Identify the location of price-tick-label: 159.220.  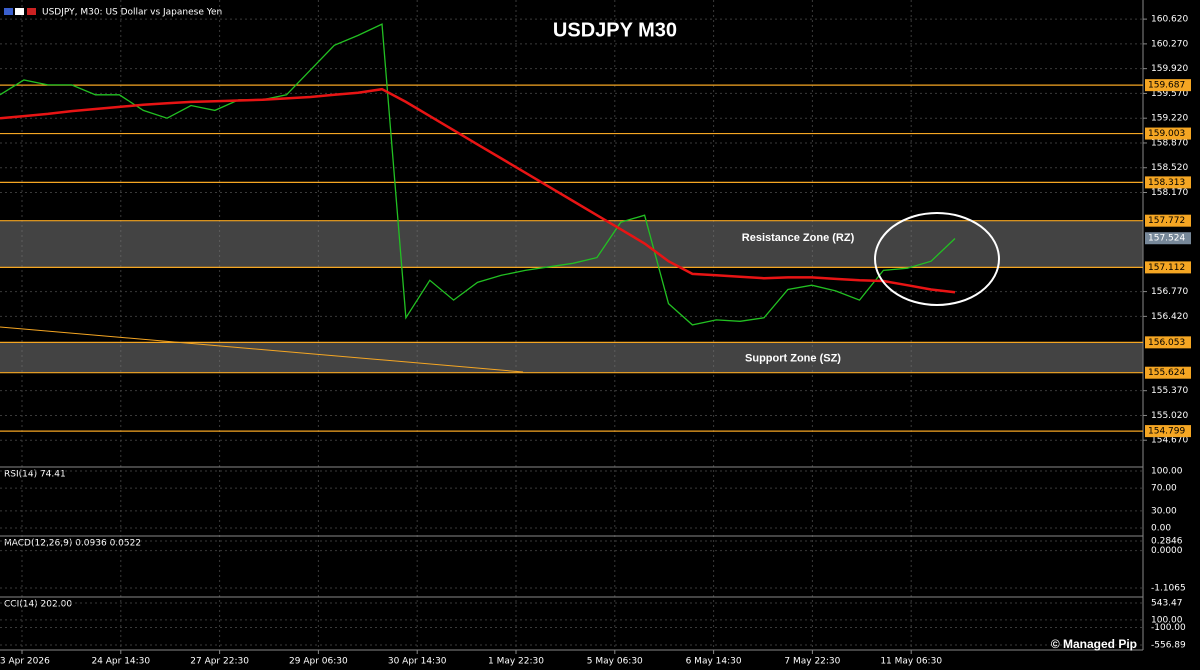
(1169, 119).